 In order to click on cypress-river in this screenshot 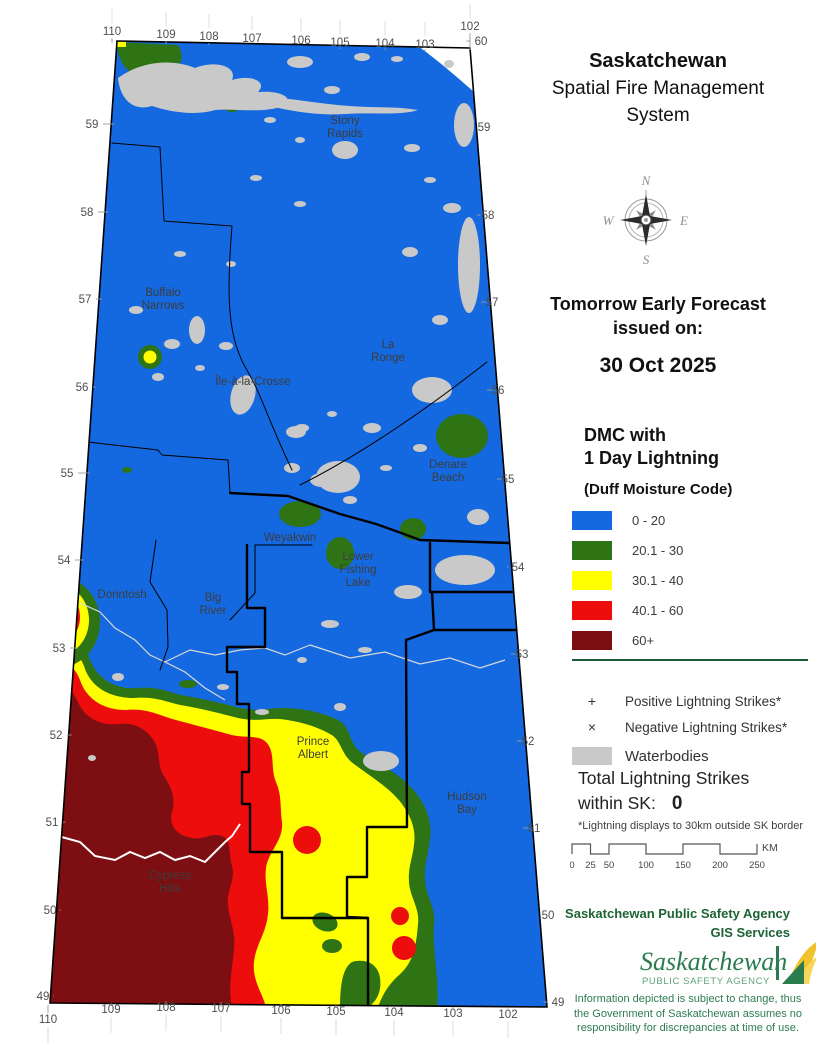, I will do `click(149, 843)`.